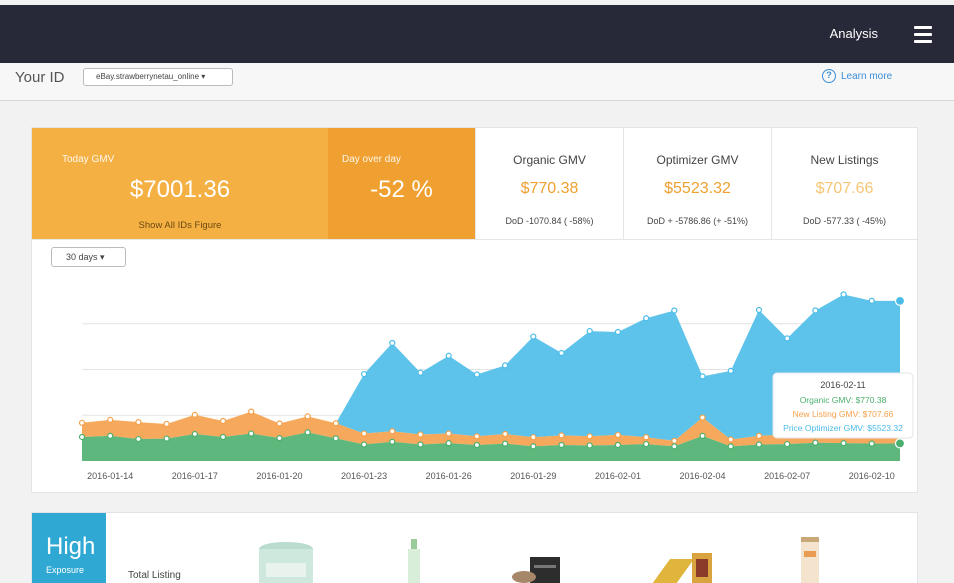  Describe the element at coordinates (401, 189) in the screenshot. I see `day-over-day-value: -52 %` at that location.